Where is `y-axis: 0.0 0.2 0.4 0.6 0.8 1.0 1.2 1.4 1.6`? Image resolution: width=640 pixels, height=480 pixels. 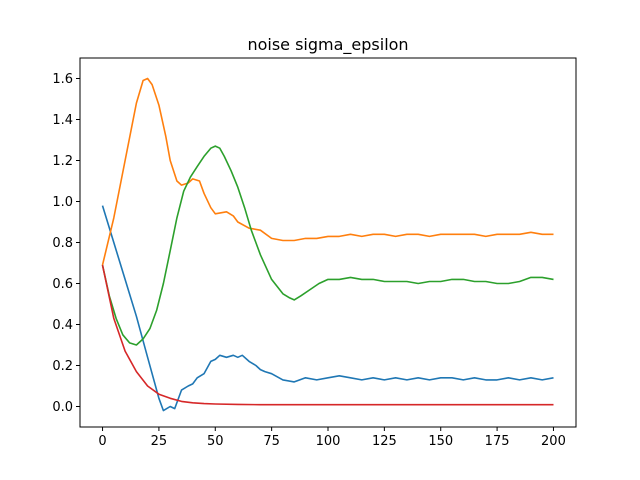
y-axis: 0.0 0.2 0.4 0.6 0.8 1.0 1.2 1.4 1.6 is located at coordinates (66, 243).